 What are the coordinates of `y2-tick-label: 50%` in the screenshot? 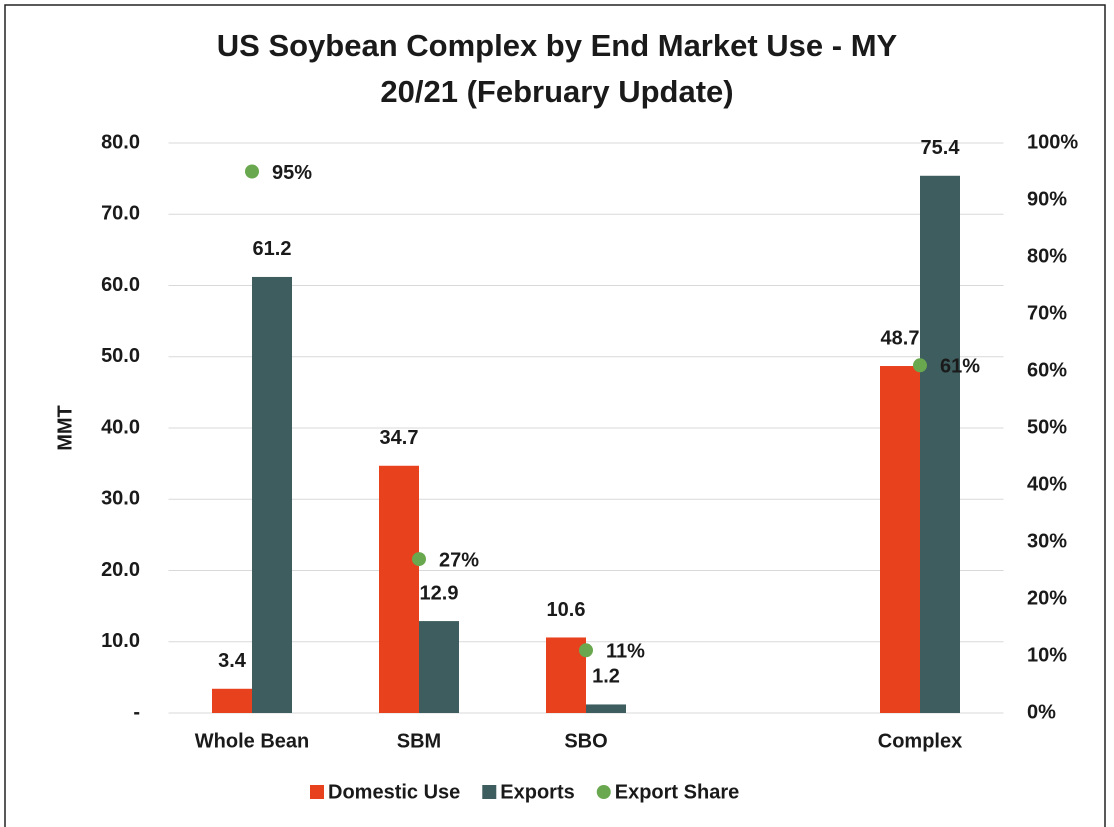 It's located at (1047, 427).